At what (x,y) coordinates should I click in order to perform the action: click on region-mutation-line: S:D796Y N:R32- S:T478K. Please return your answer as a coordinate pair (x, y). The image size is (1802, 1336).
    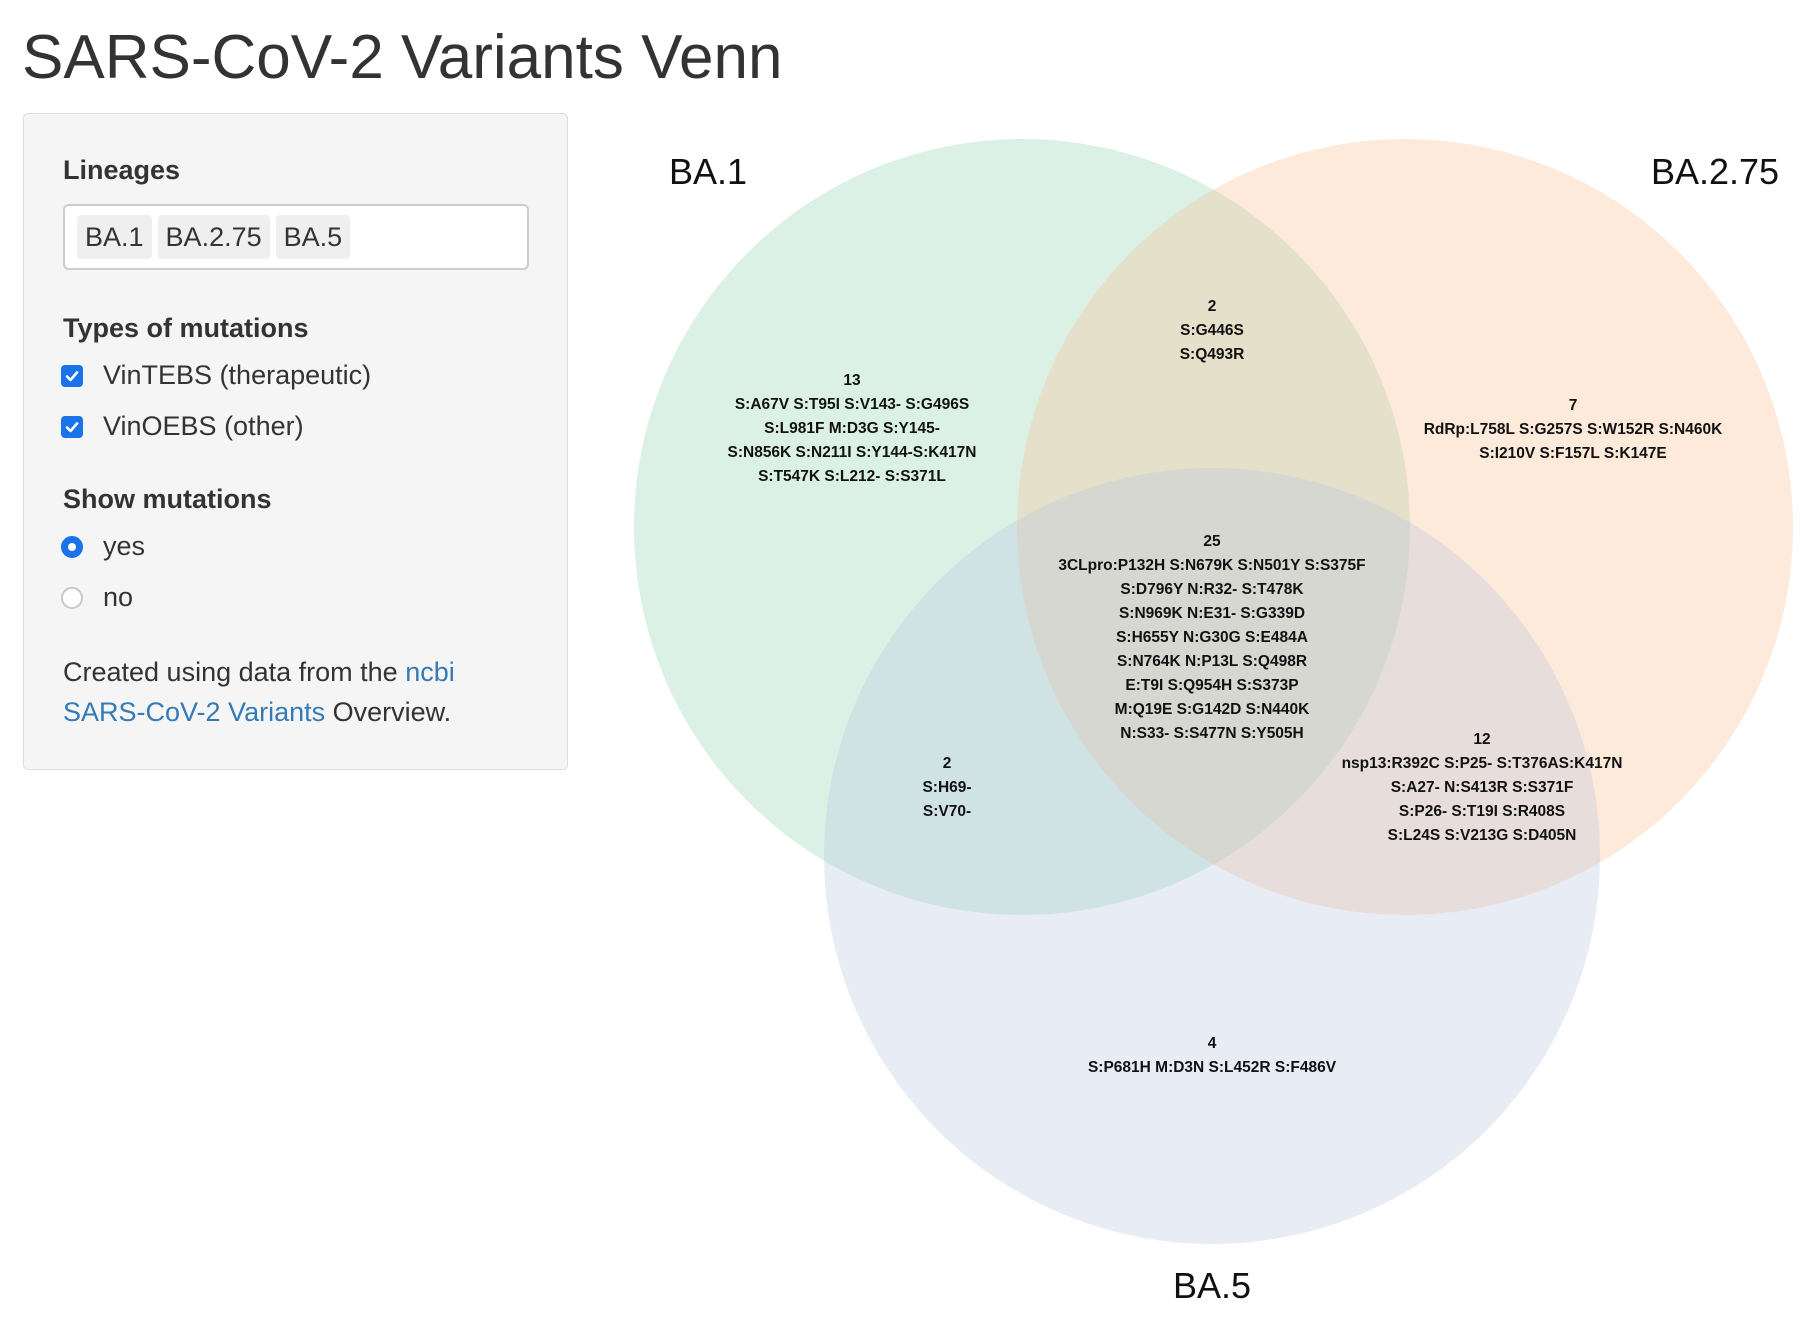
    Looking at the image, I should click on (1212, 589).